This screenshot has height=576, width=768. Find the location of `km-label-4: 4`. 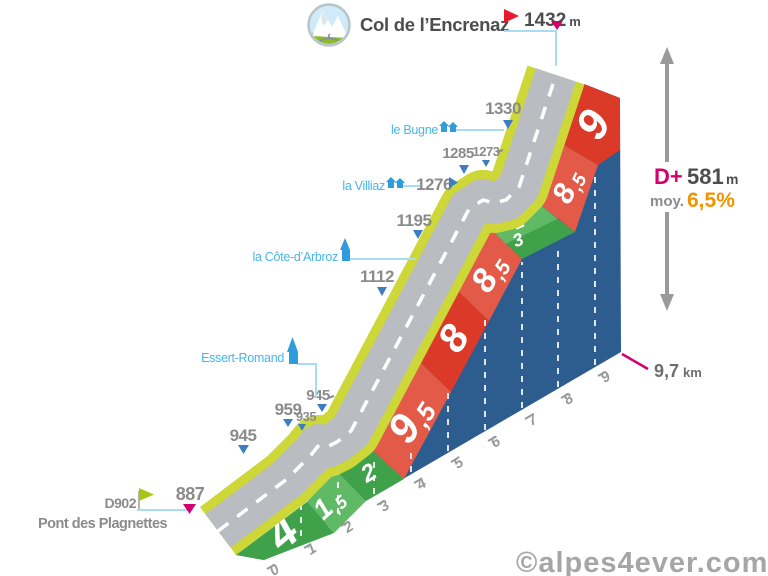

km-label-4: 4 is located at coordinates (422, 484).